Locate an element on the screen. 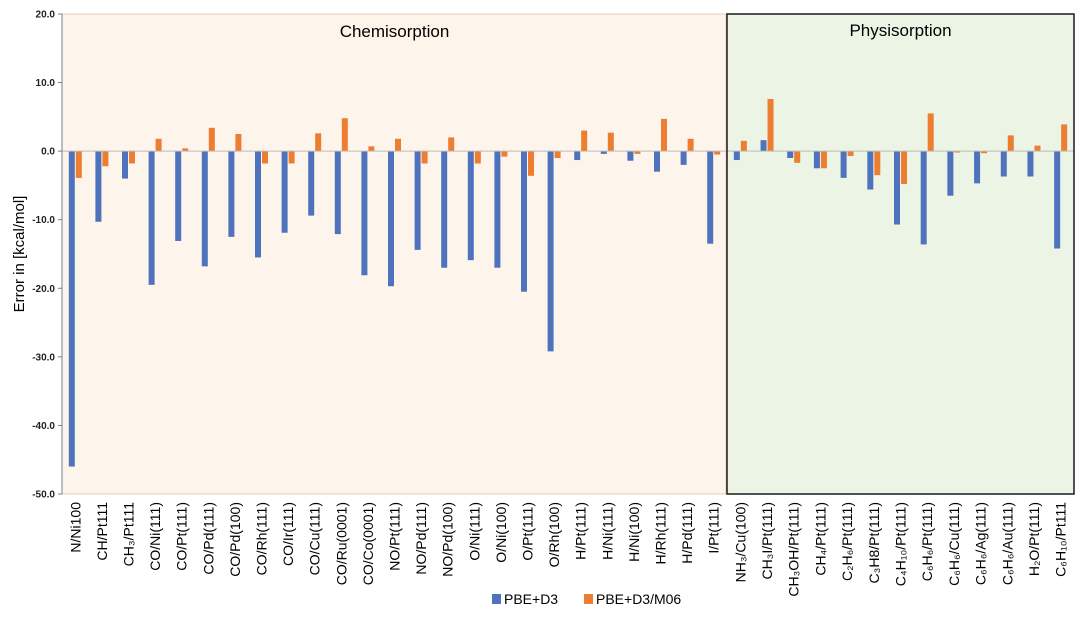 This screenshot has height=633, width=1080. x-tick-label-34: C₆H₆/Ag(111) is located at coordinates (981, 543).